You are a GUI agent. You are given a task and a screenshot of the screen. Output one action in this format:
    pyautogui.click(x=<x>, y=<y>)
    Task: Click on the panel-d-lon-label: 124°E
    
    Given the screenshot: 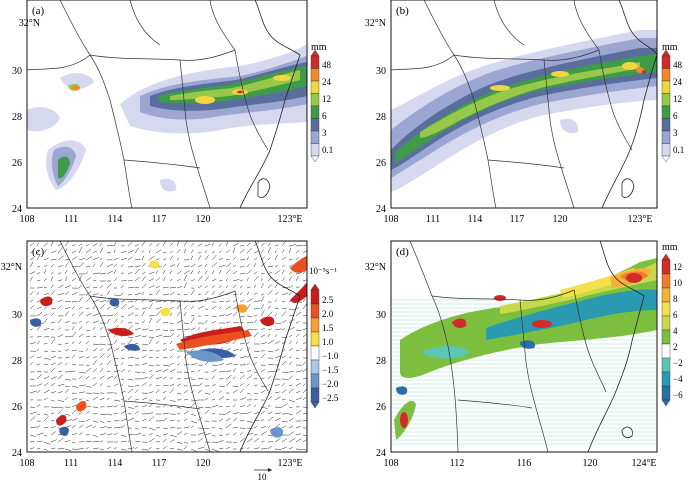 What is the action you would take?
    pyautogui.click(x=643, y=463)
    